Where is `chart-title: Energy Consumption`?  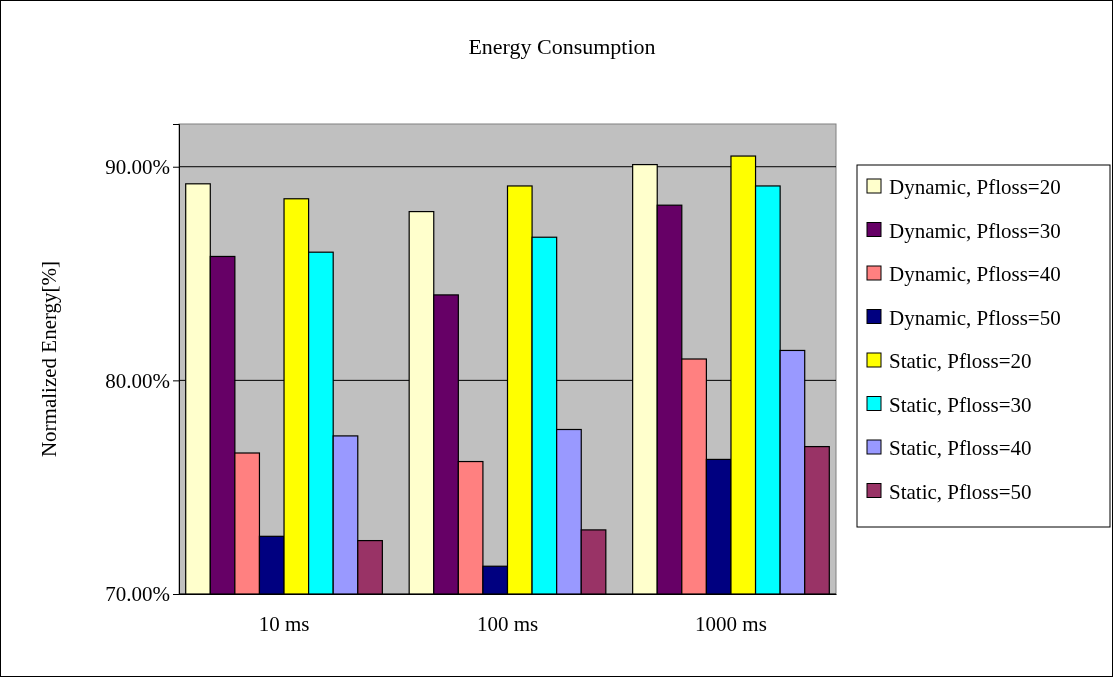
chart-title: Energy Consumption is located at coordinates (562, 46).